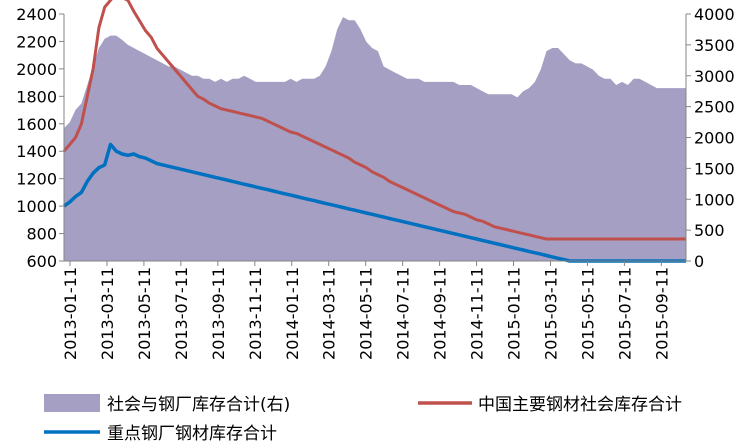  Describe the element at coordinates (366, 313) in the screenshot. I see `x-tick-label: 2014-05-11` at that location.